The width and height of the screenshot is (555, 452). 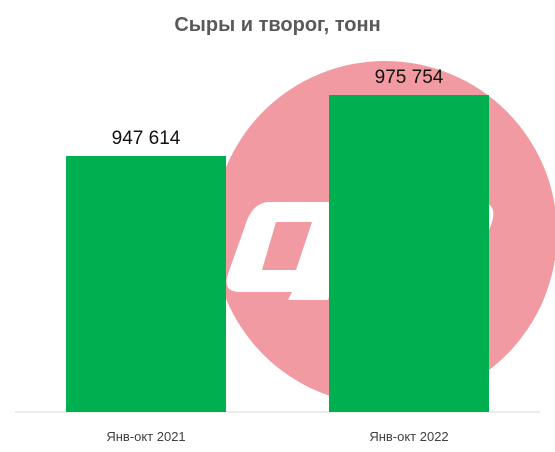 I want to click on data-labels-group: 947 614 975 754, so click(x=278, y=108).